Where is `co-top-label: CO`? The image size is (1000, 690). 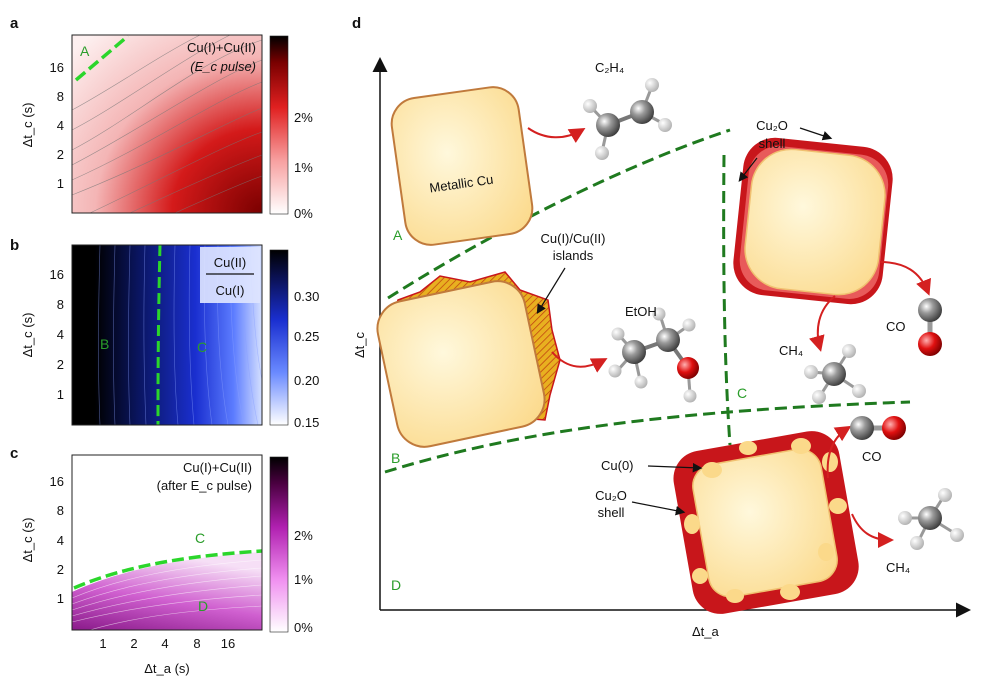
co-top-label: CO is located at coordinates (896, 326).